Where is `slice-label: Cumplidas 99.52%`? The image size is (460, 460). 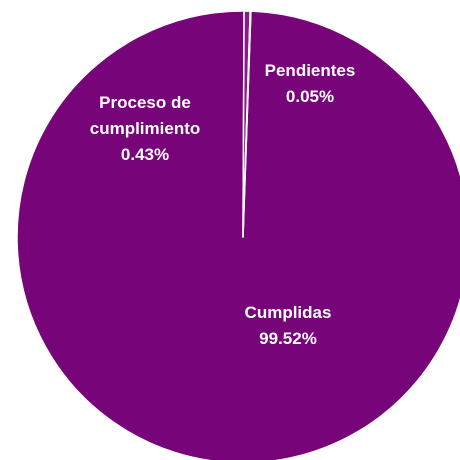 slice-label: Cumplidas 99.52% is located at coordinates (288, 326).